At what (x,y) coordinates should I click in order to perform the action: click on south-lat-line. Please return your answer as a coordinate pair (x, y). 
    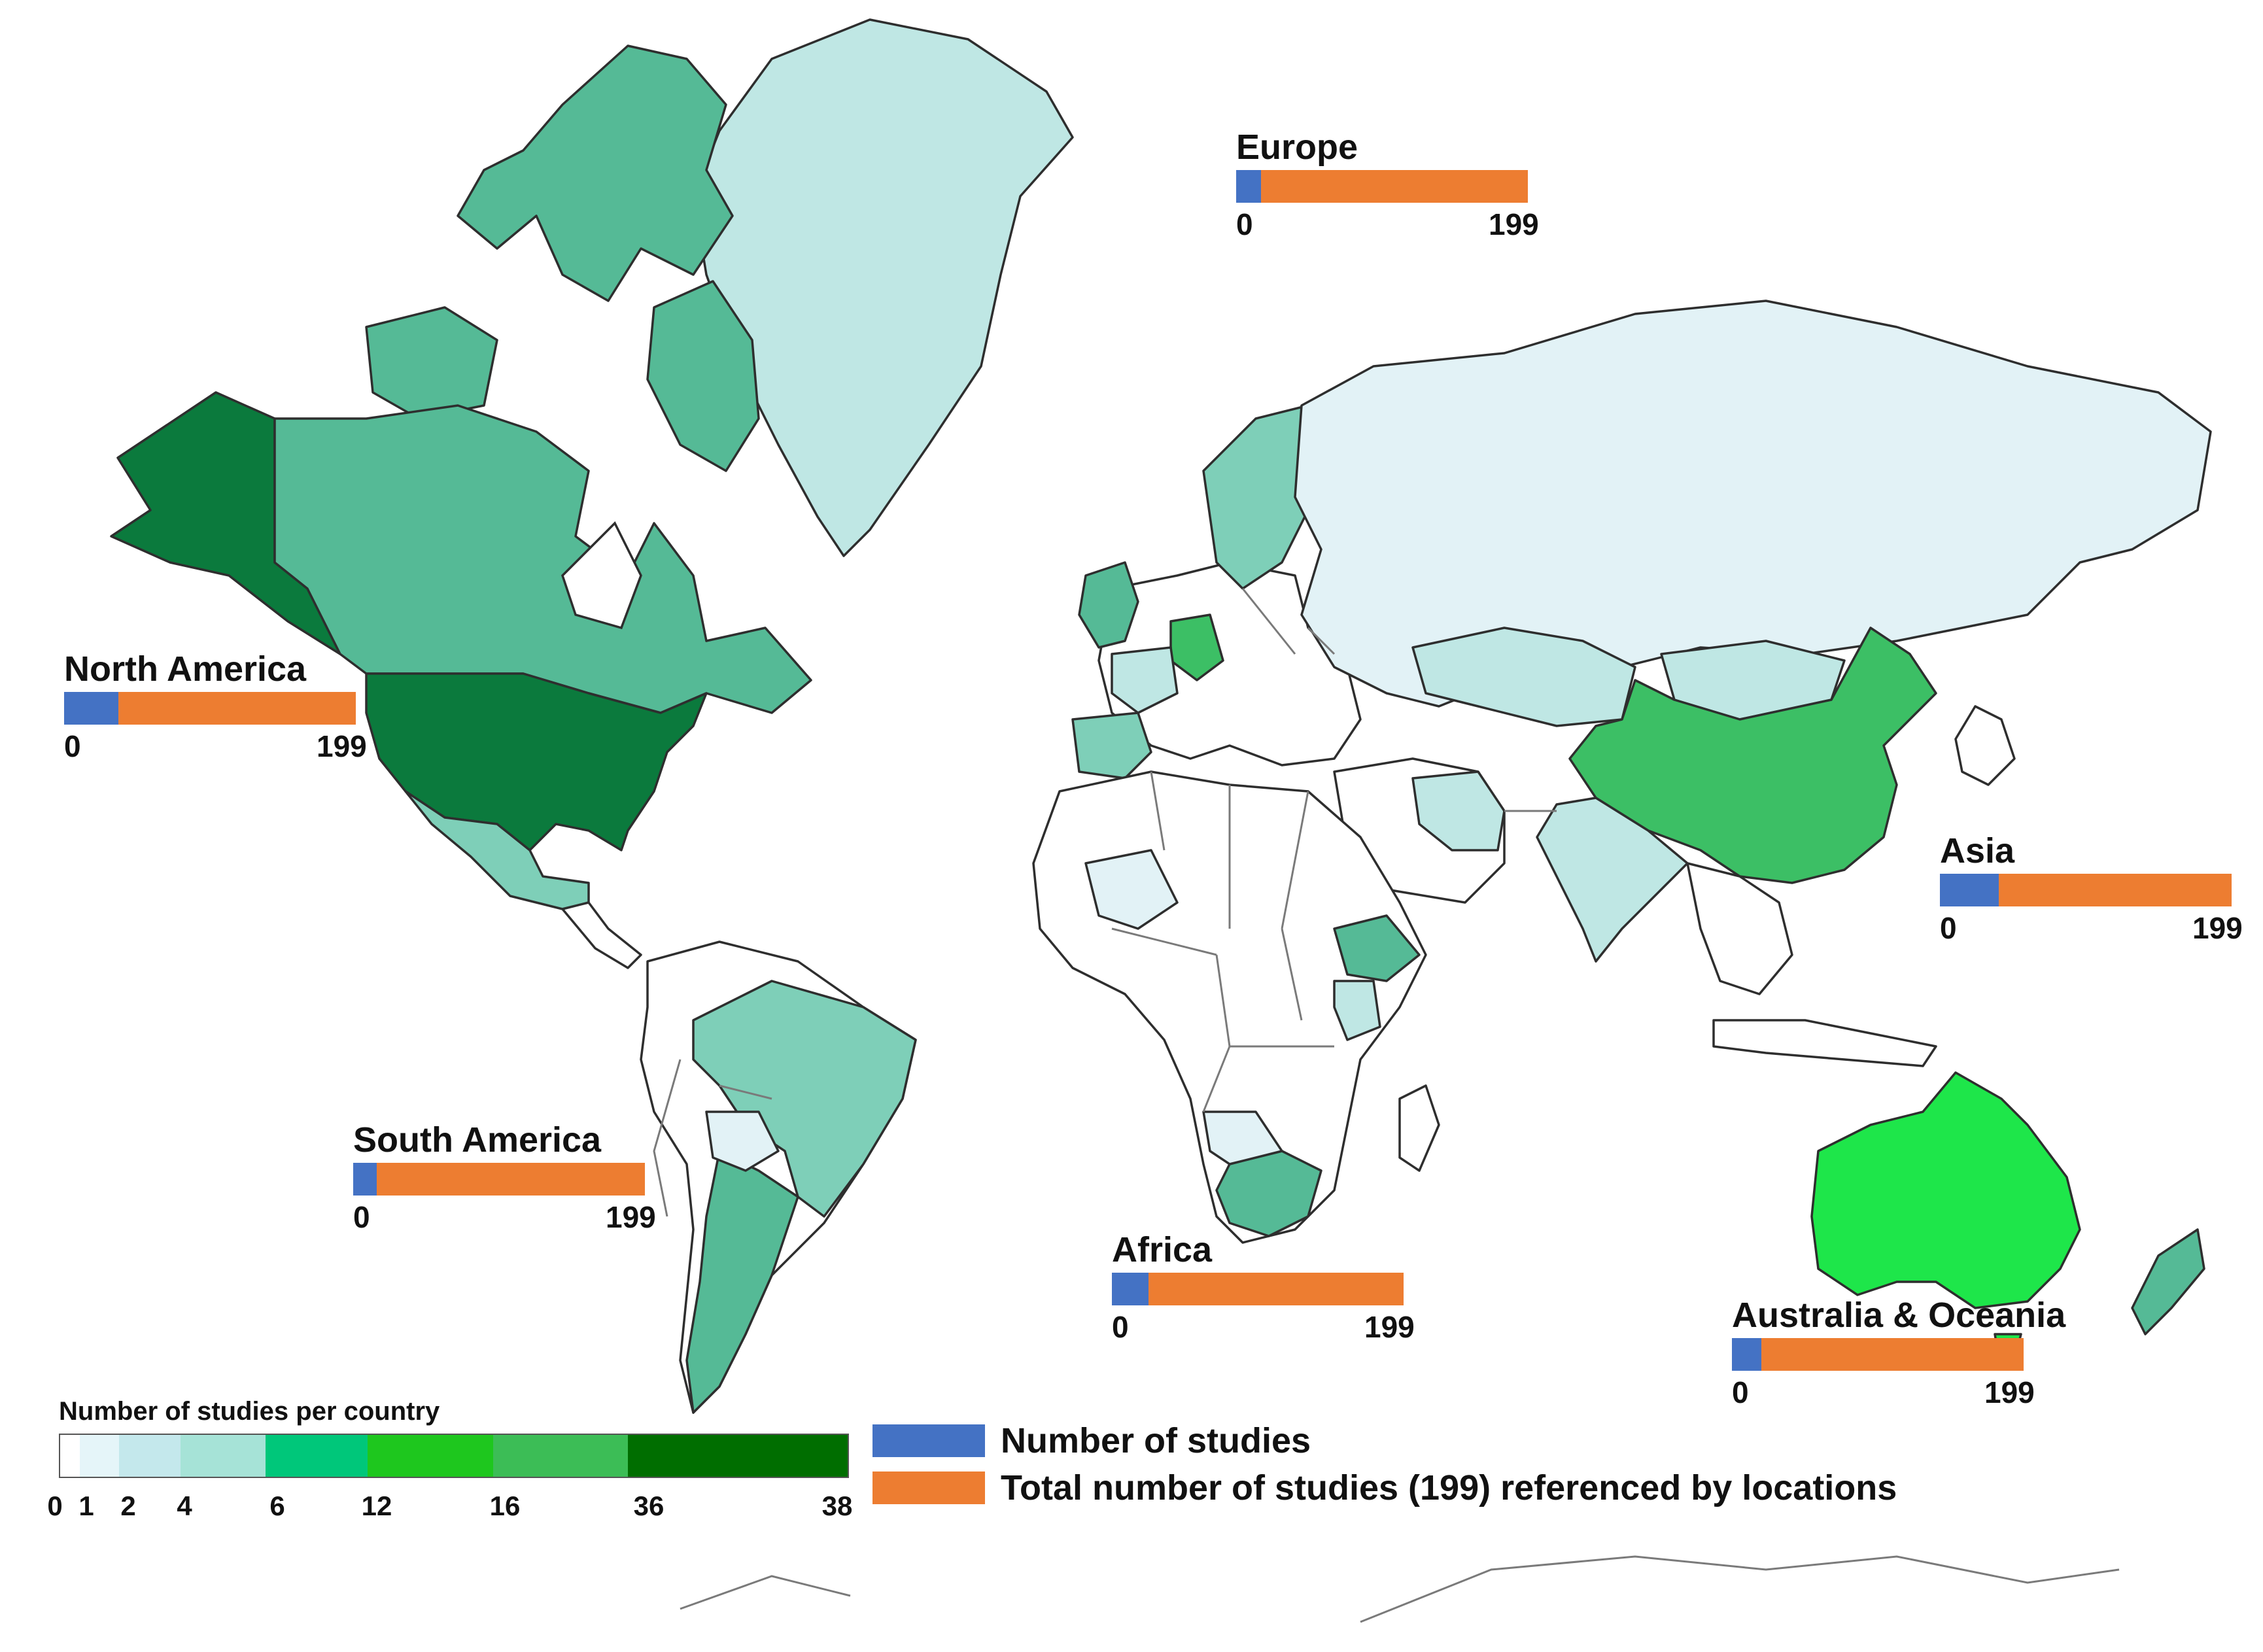
    Looking at the image, I should click on (667, 1138).